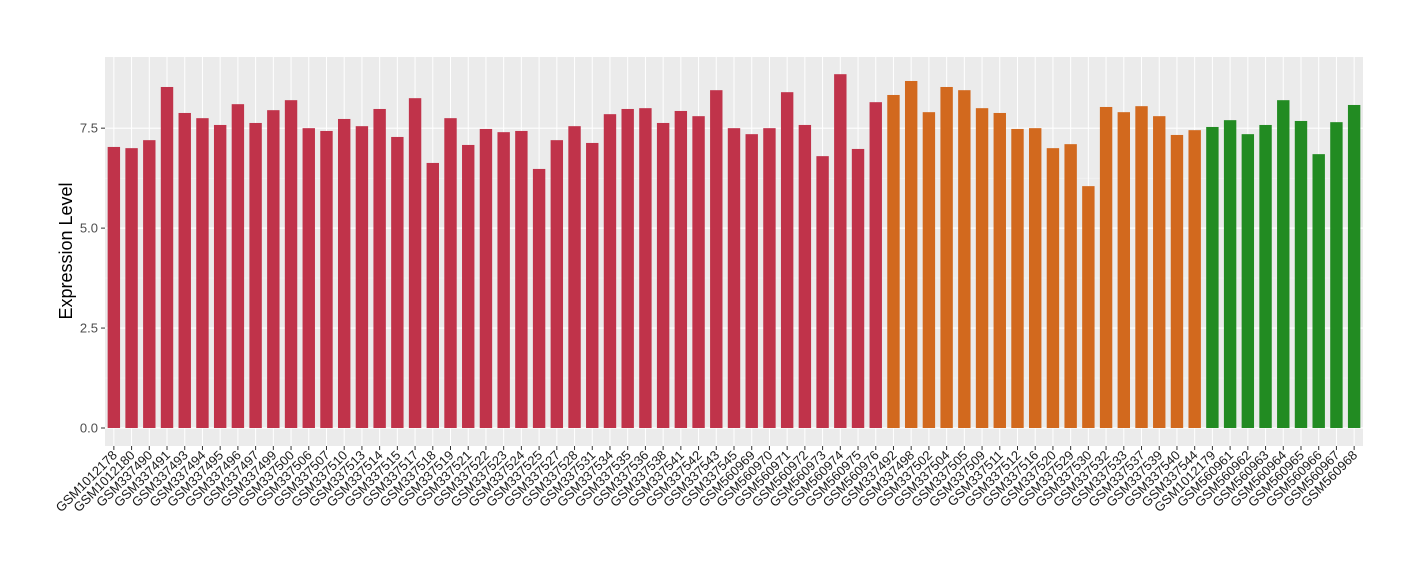 The height and width of the screenshot is (585, 1420). Describe the element at coordinates (66, 250) in the screenshot. I see `y-axis-label: Expression Level` at that location.